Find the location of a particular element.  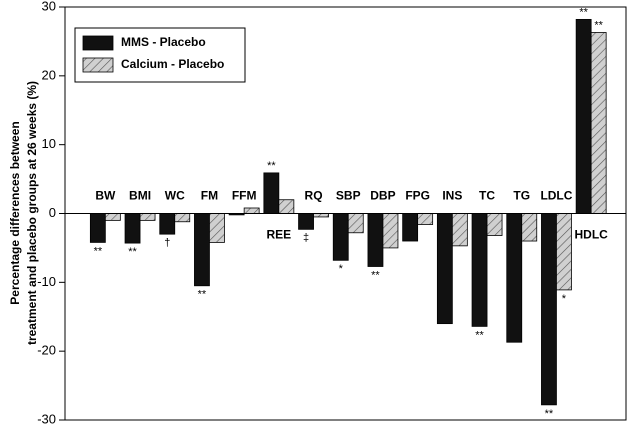

x-tick-label: TG is located at coordinates (521, 196).